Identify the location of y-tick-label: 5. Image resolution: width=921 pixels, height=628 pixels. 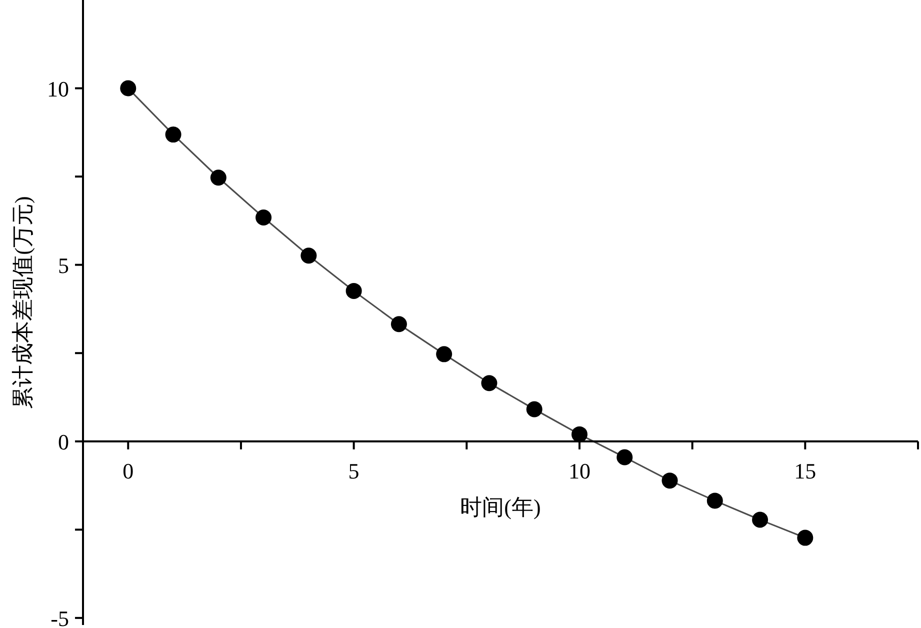
(63, 265).